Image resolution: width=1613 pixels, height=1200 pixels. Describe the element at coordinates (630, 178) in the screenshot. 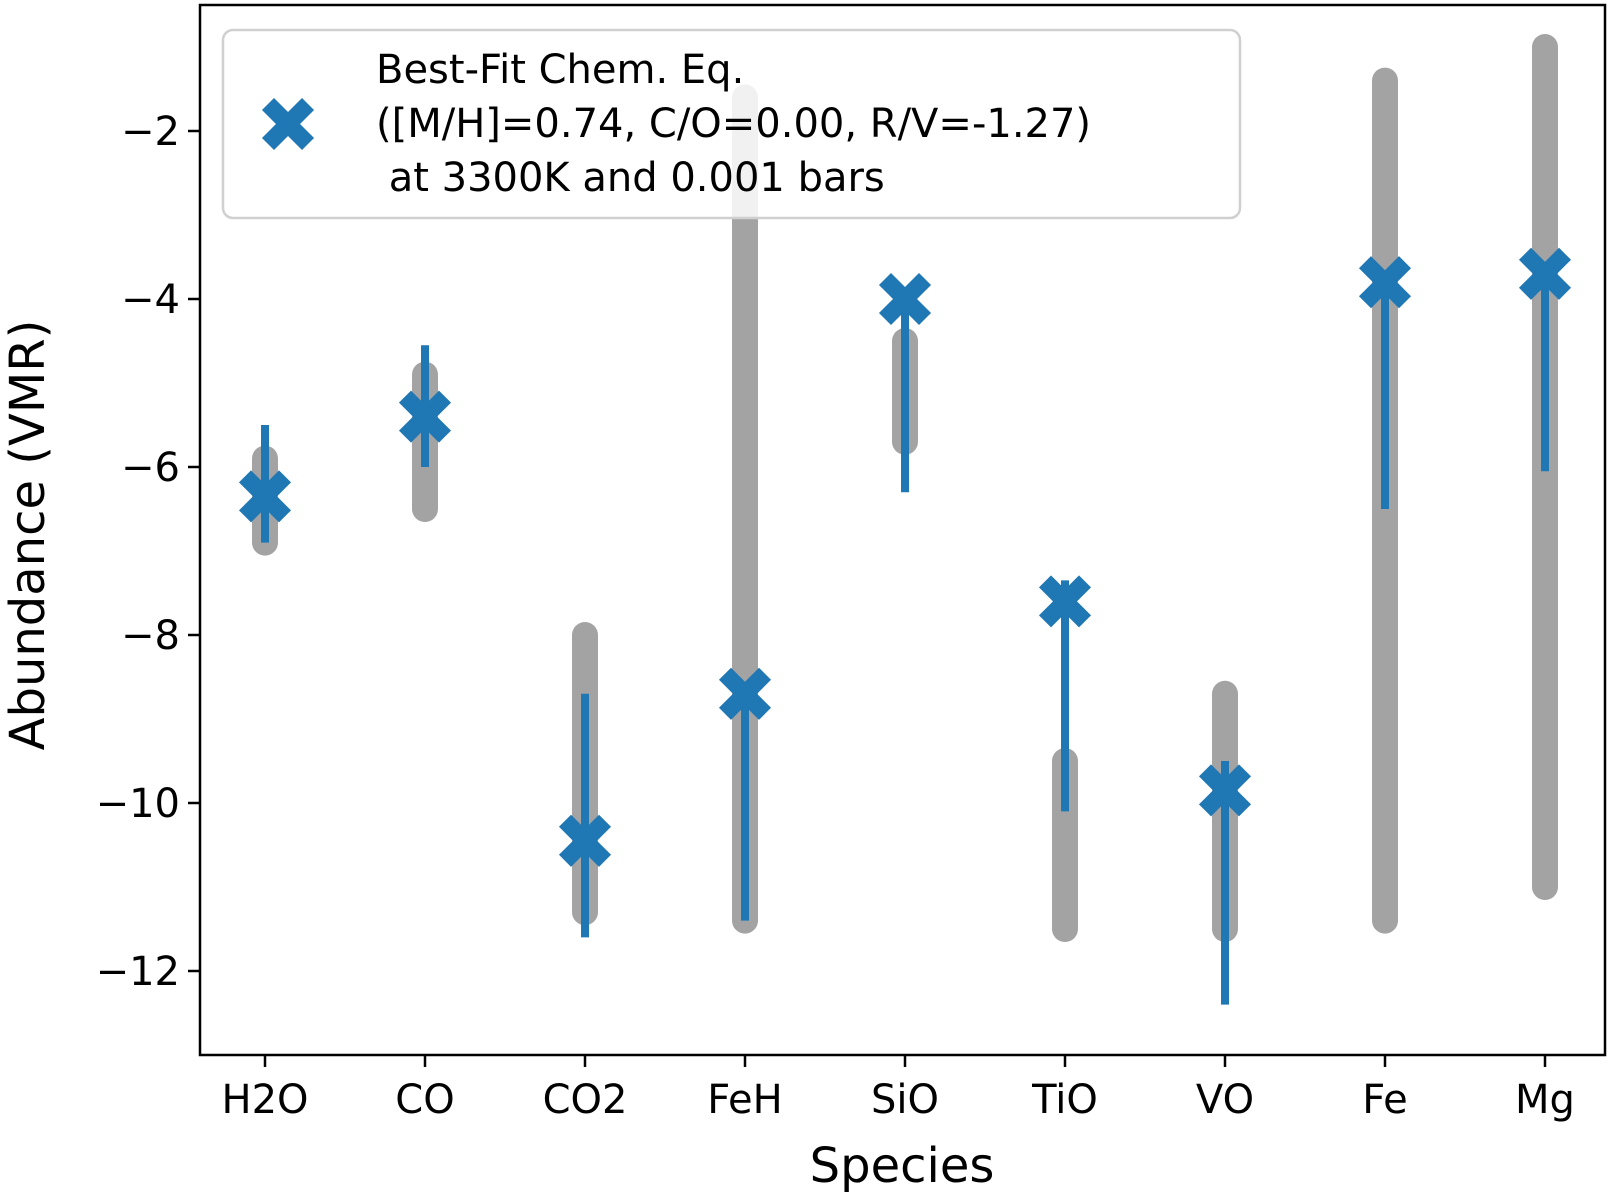

I see `legend-line-3: at 3300K and 0.001 bars` at that location.